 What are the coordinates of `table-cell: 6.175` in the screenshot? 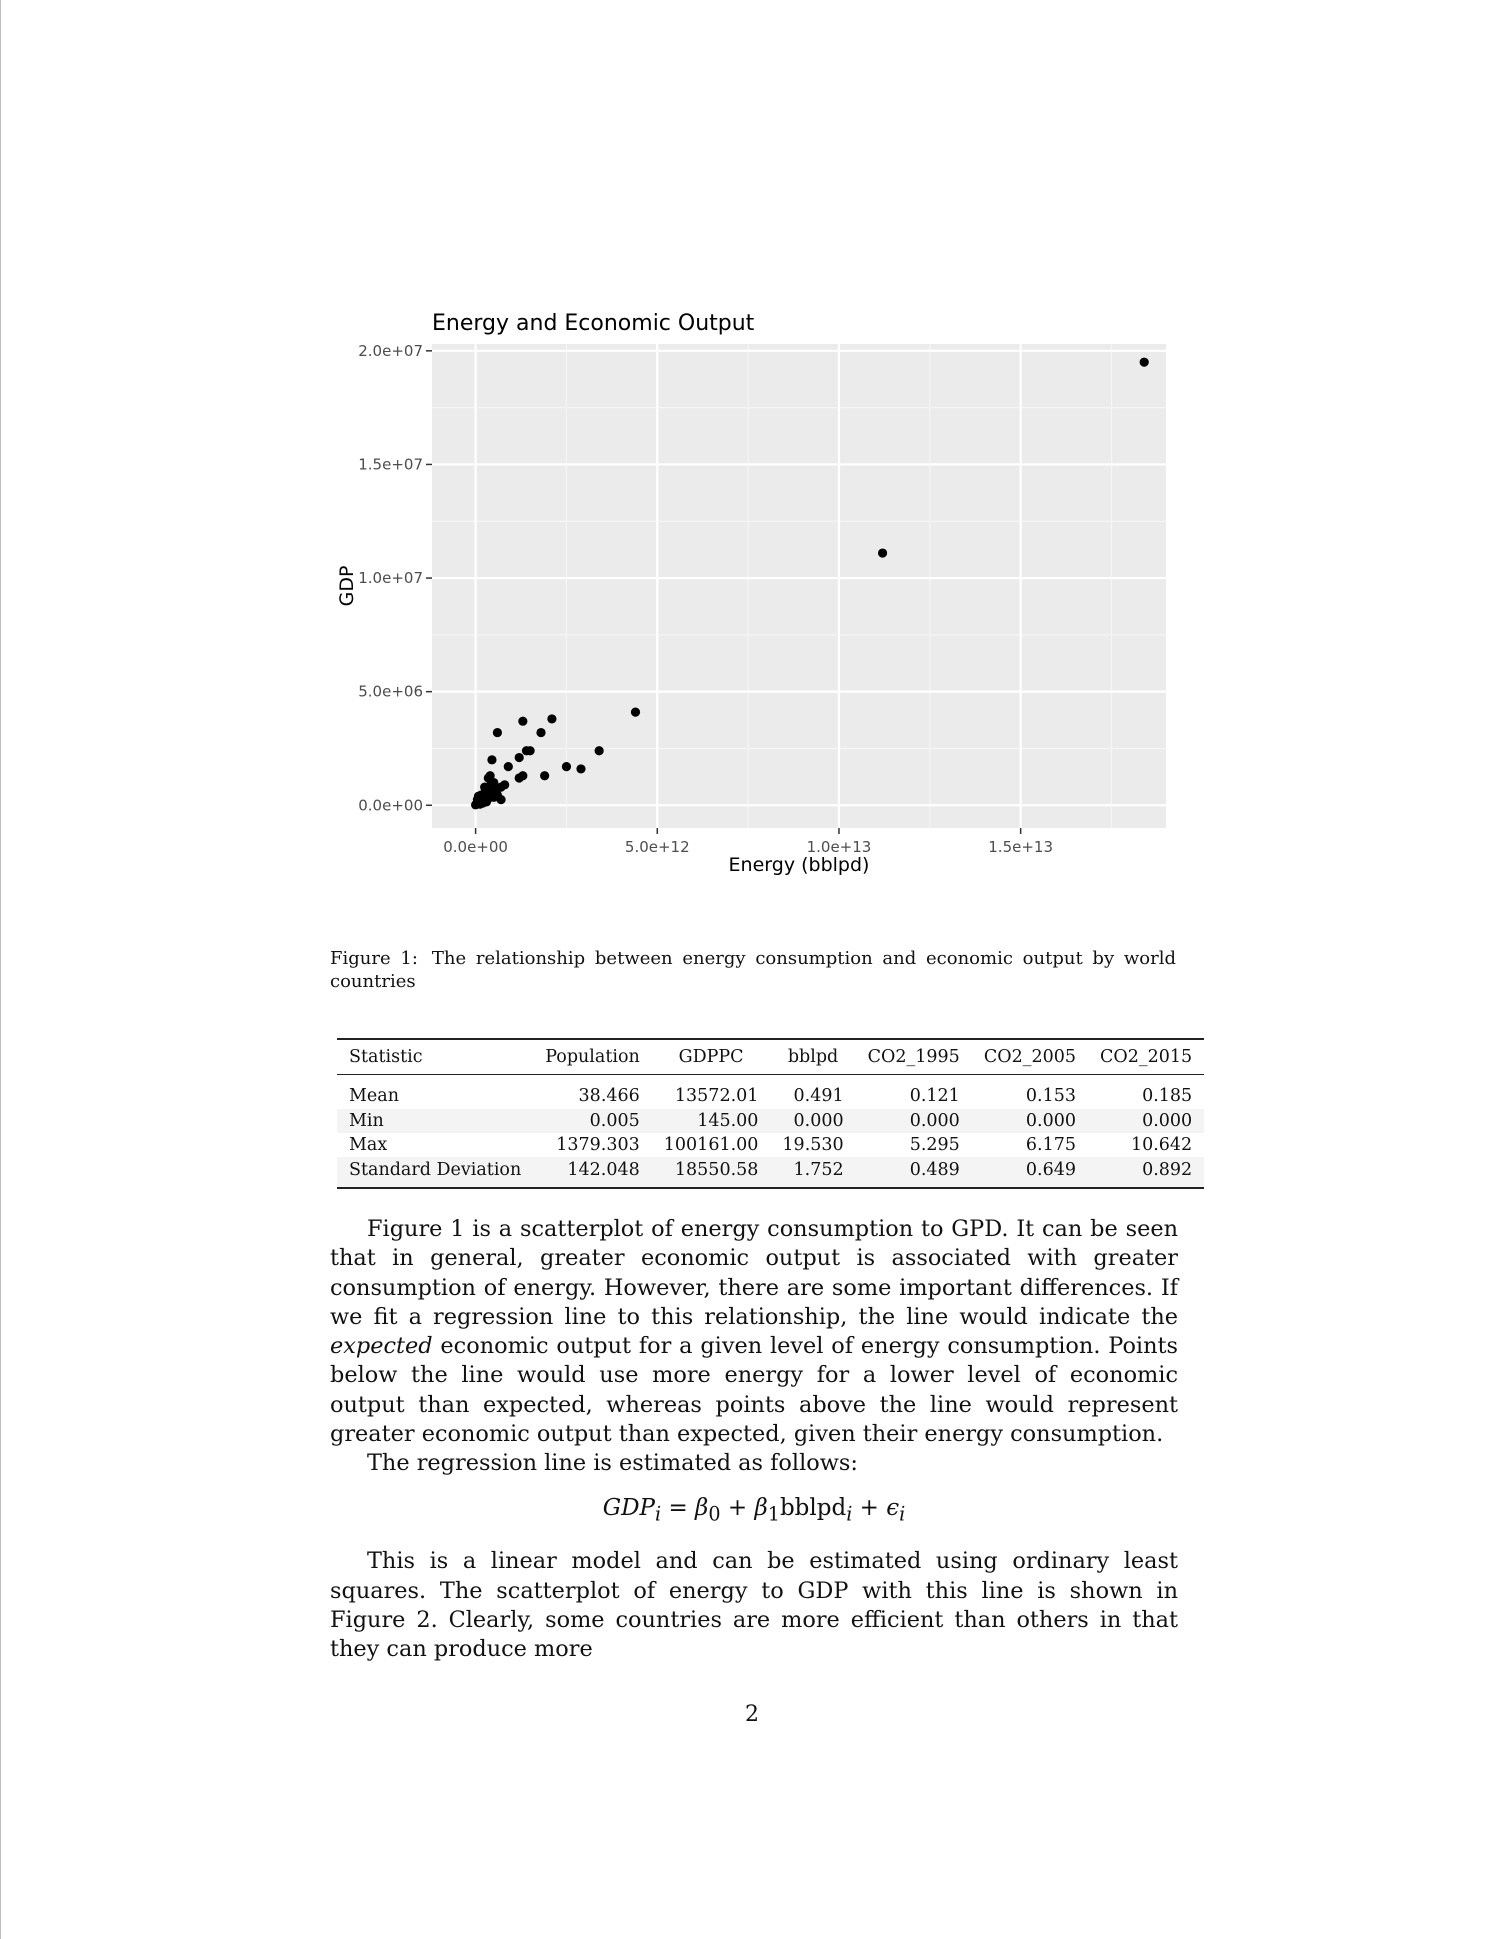 It's located at (1050, 1145).